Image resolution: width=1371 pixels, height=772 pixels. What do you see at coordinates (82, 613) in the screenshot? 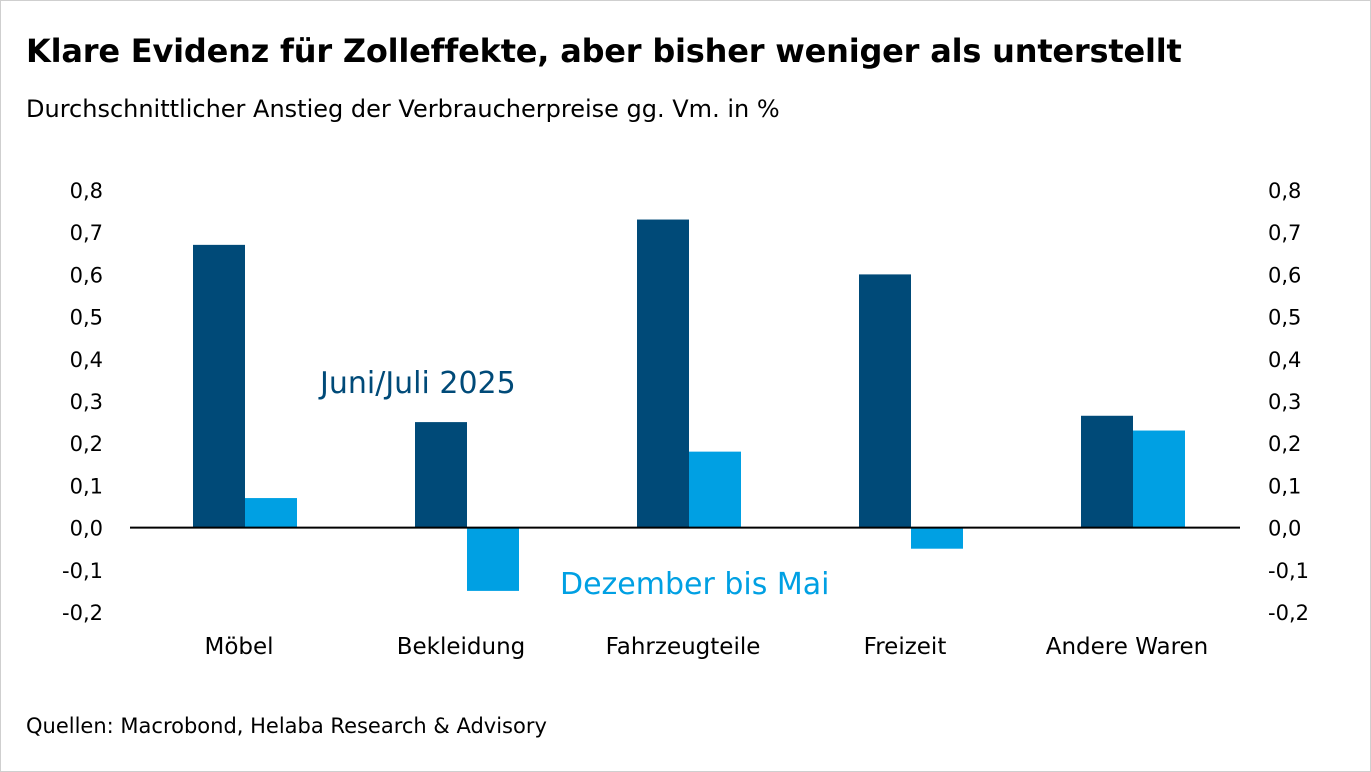
I see `y-tick-left: -0,2` at bounding box center [82, 613].